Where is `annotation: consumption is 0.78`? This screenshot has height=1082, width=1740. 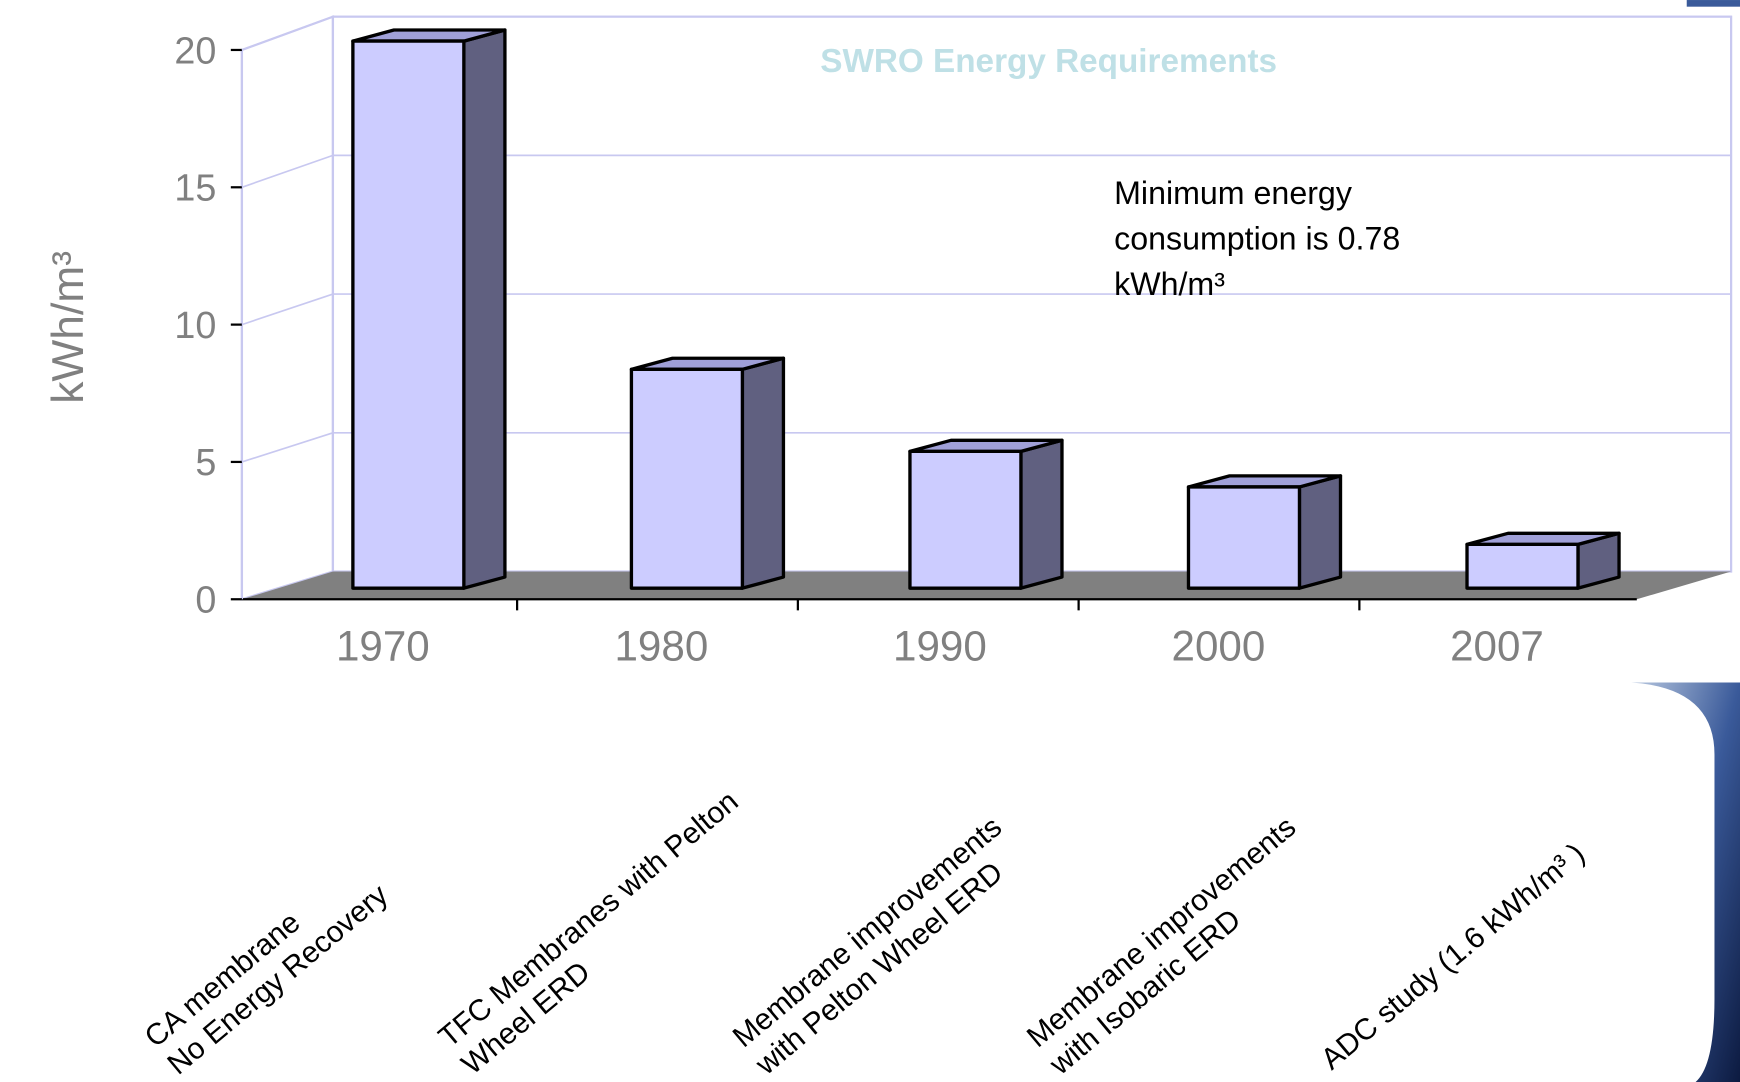 annotation: consumption is 0.78 is located at coordinates (1257, 239).